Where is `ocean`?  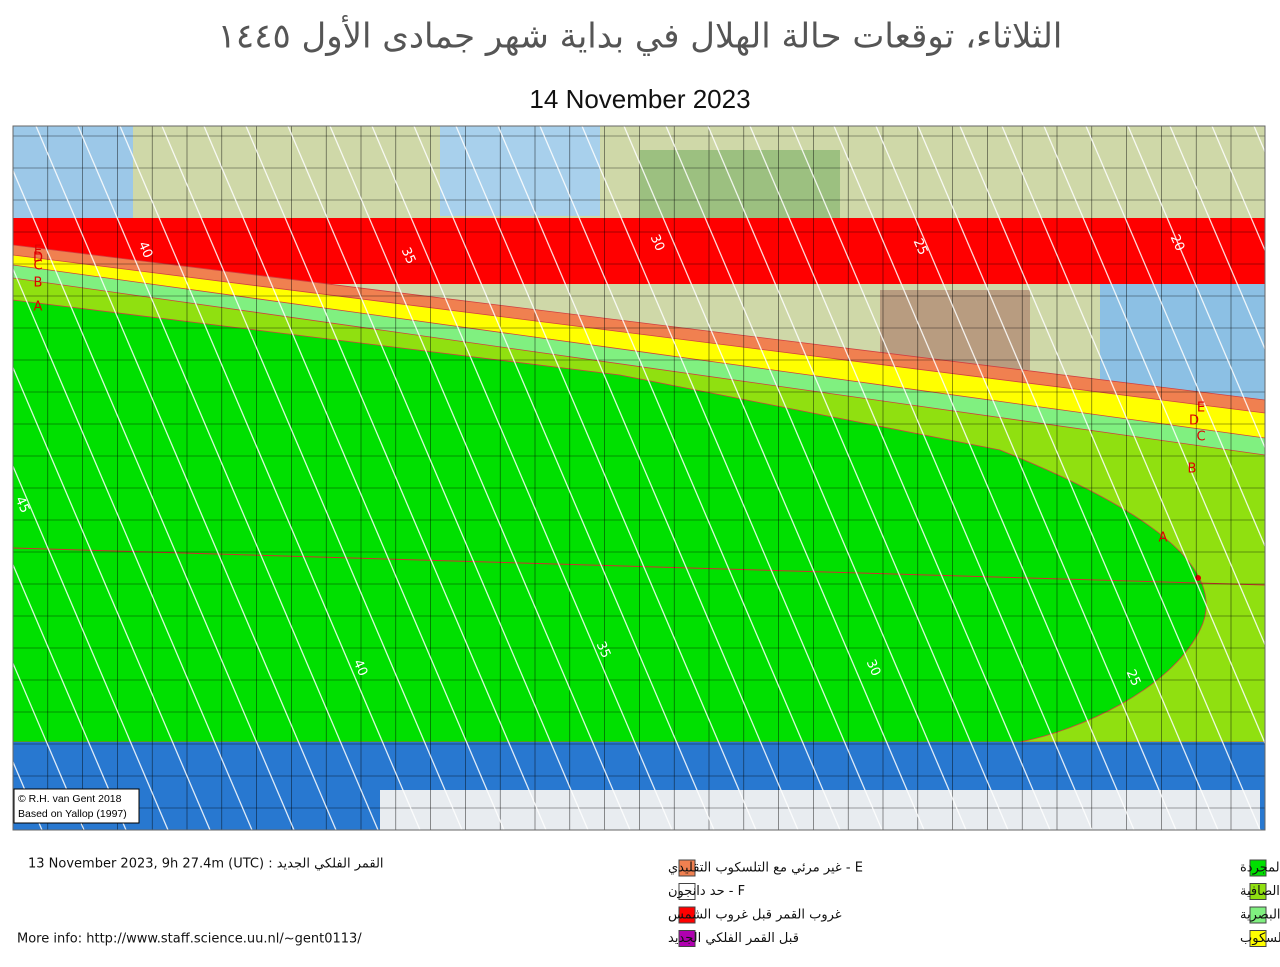
ocean is located at coordinates (520, 171).